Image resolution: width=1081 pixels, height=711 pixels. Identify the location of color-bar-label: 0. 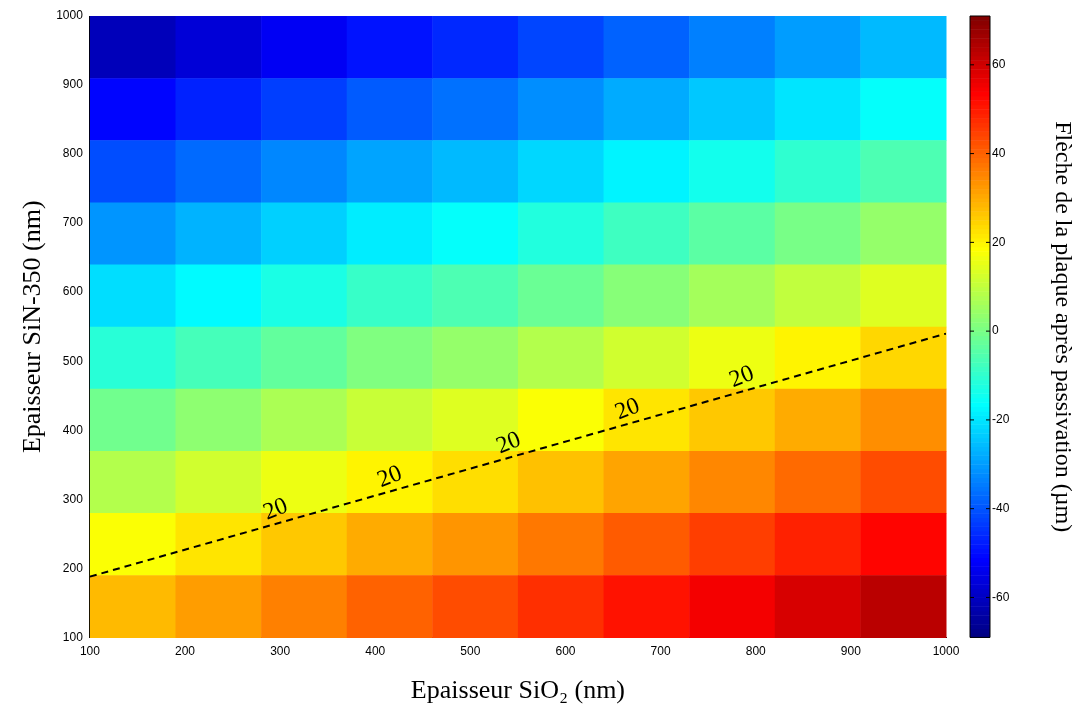
(995, 330).